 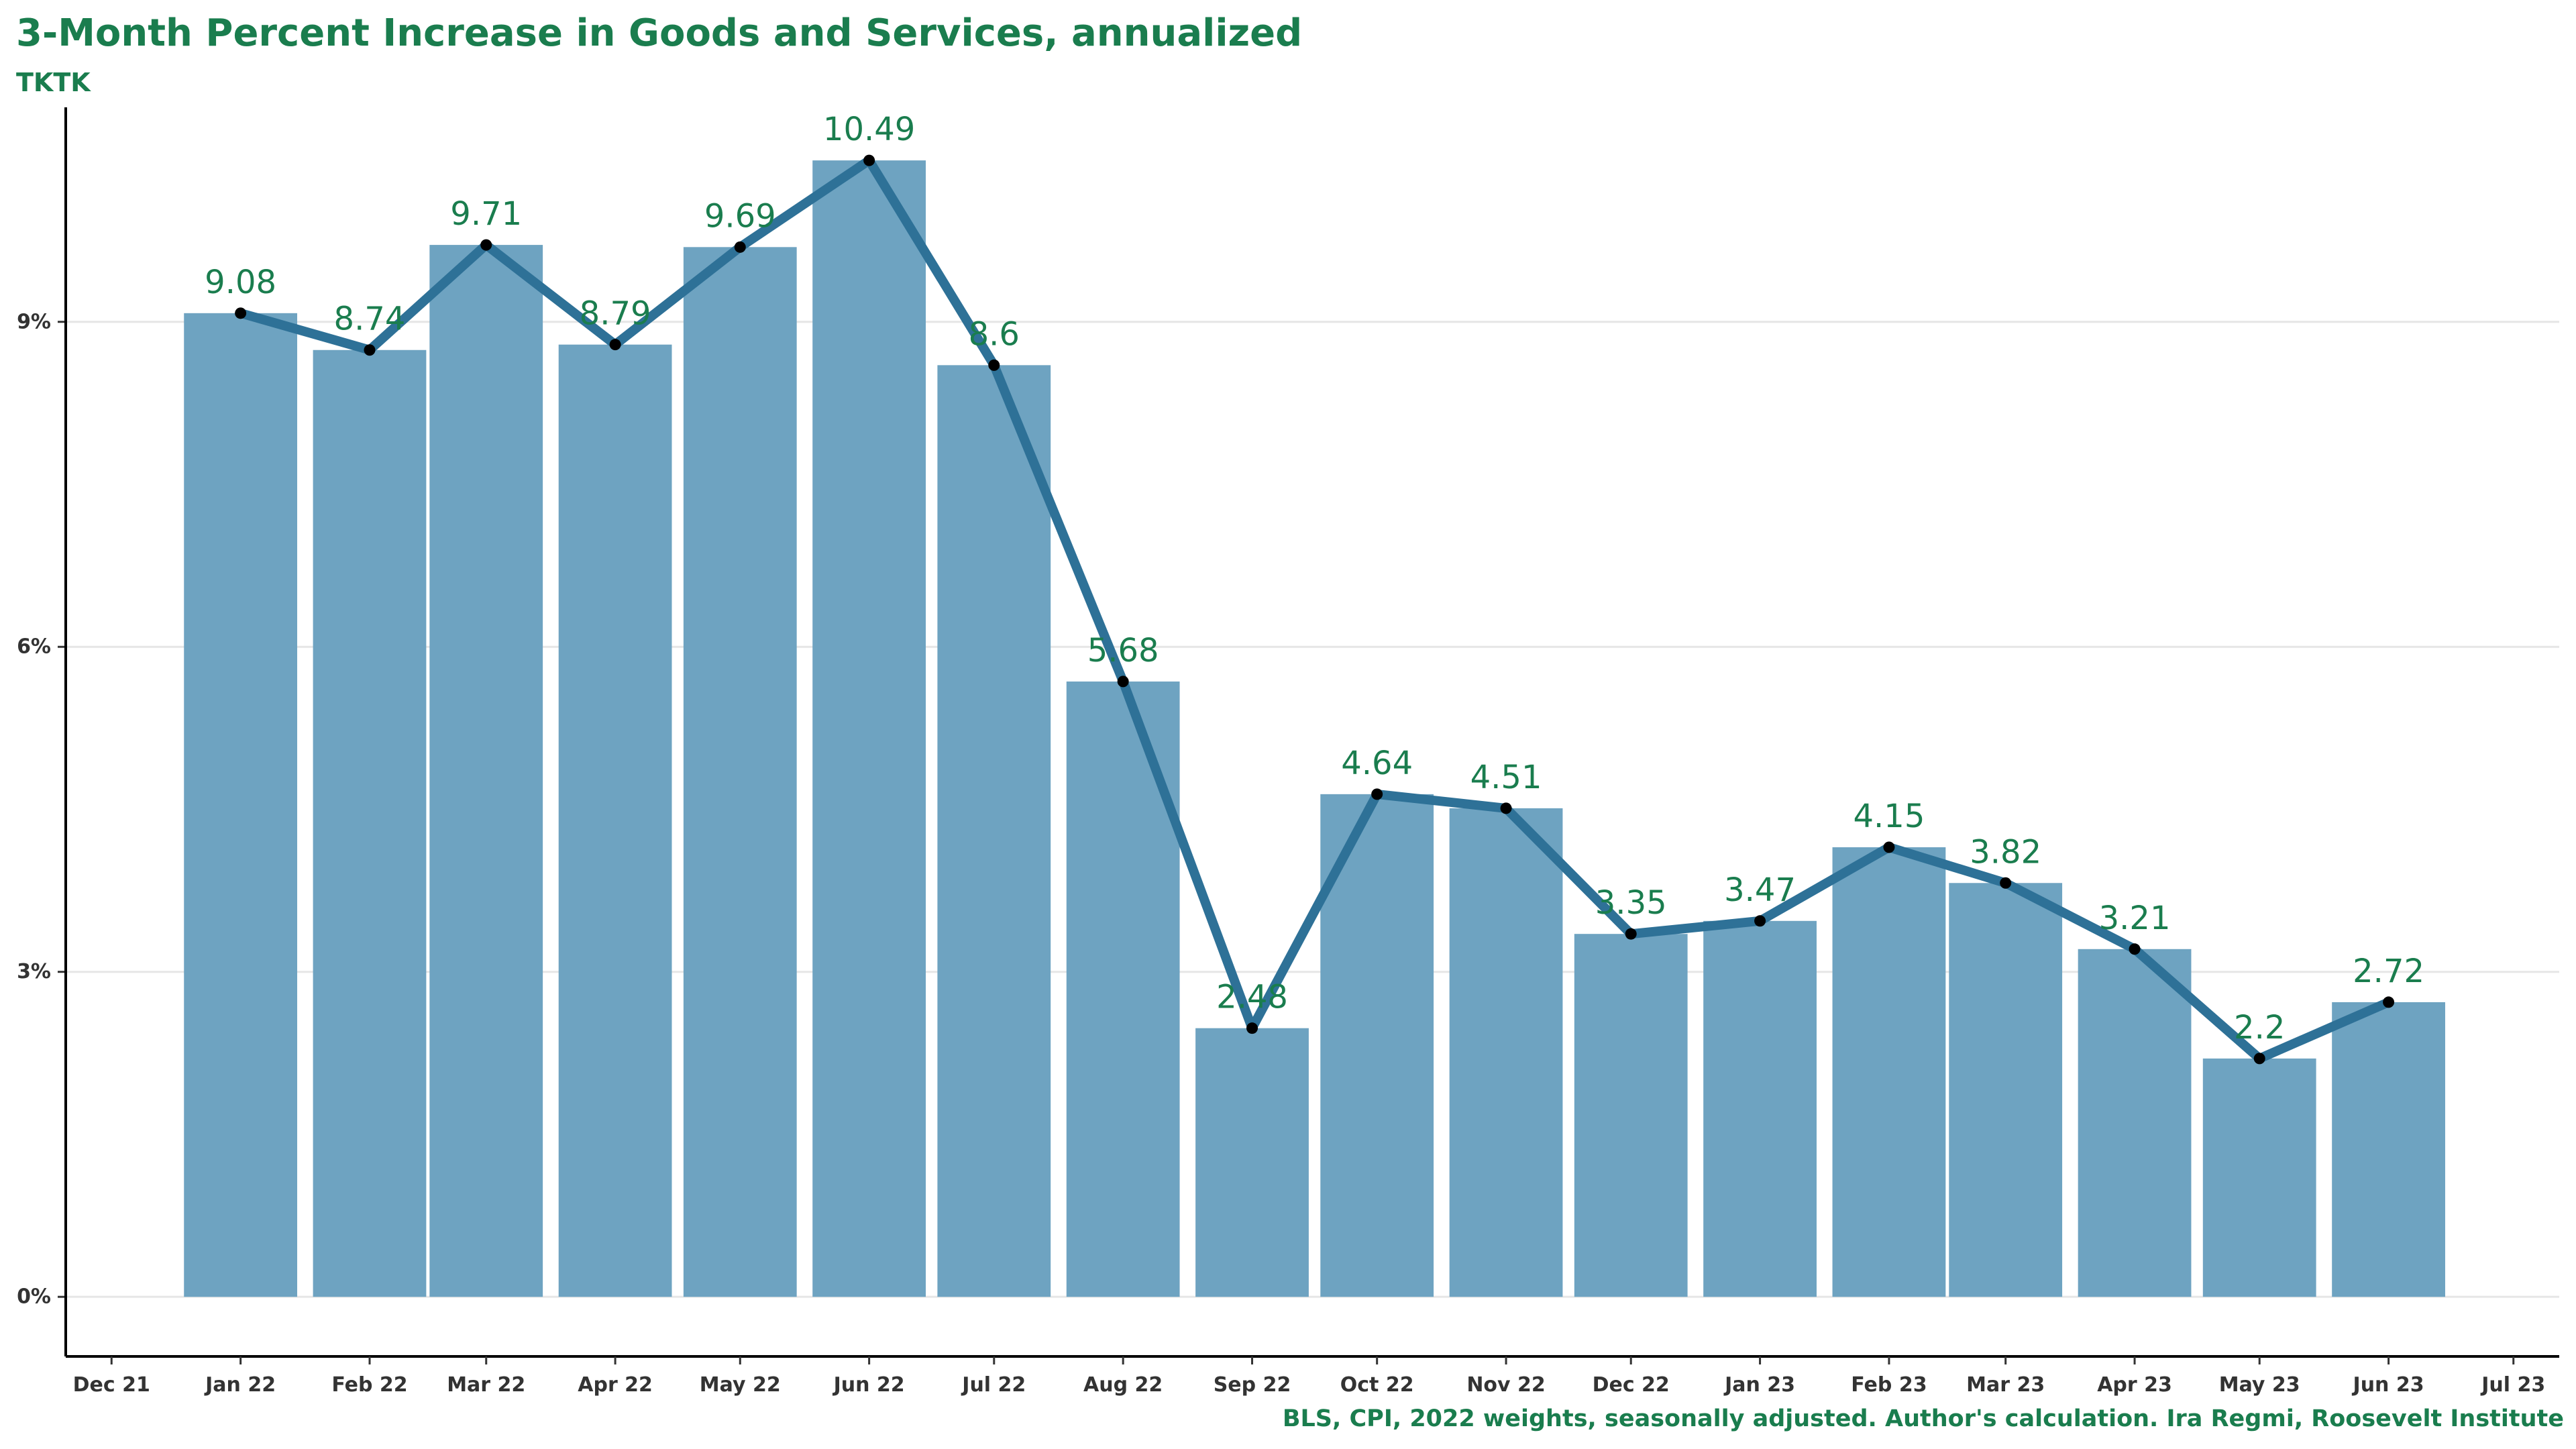 What do you see at coordinates (869, 1385) in the screenshot?
I see `x-tick-label: Jun 22` at bounding box center [869, 1385].